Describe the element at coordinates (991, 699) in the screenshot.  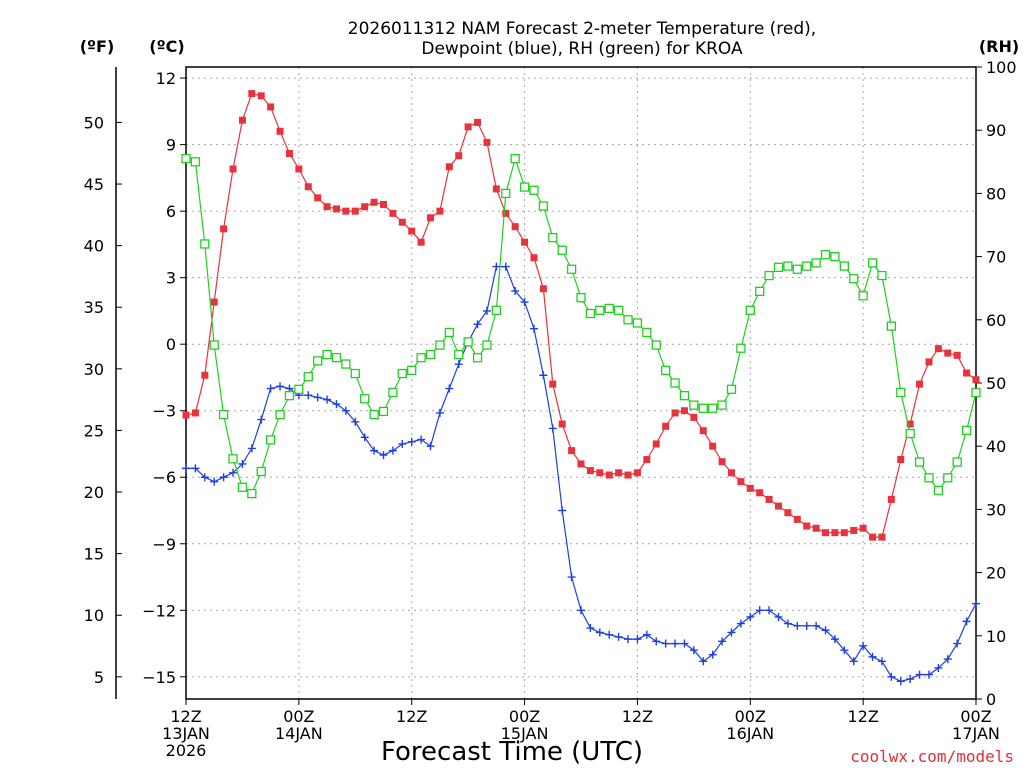
I see `rh-tick-label: 0` at that location.